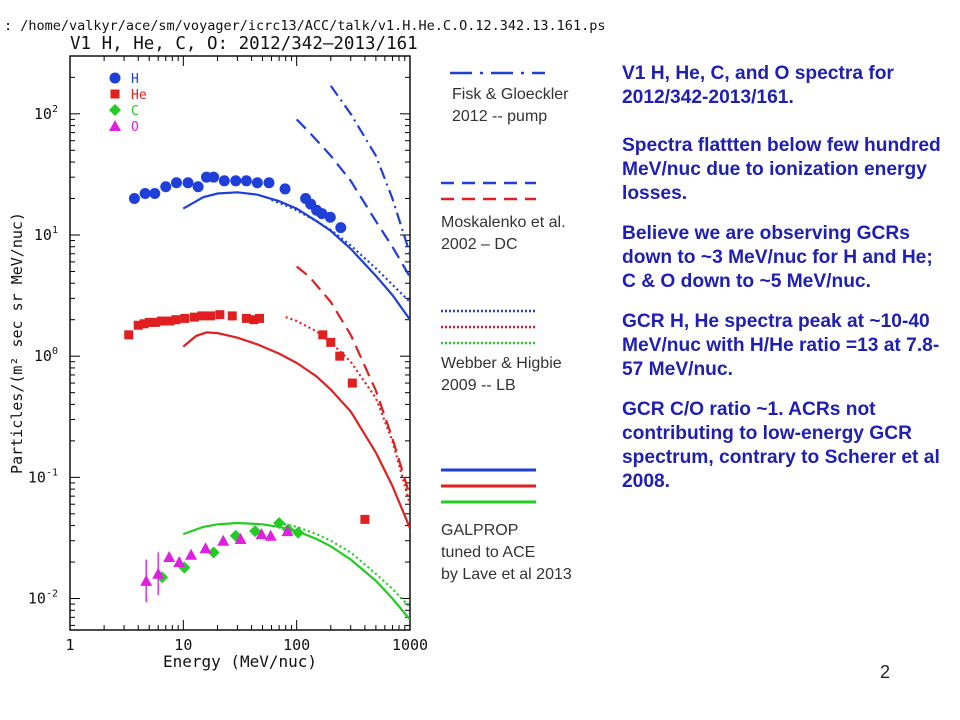  What do you see at coordinates (885, 672) in the screenshot?
I see `page-number: 2` at bounding box center [885, 672].